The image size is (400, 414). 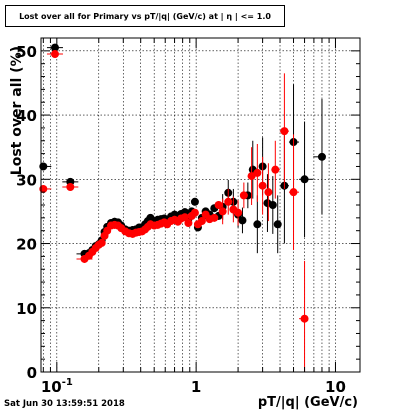 I want to click on y-axis-label: Lost over all (%), so click(x=17, y=110).